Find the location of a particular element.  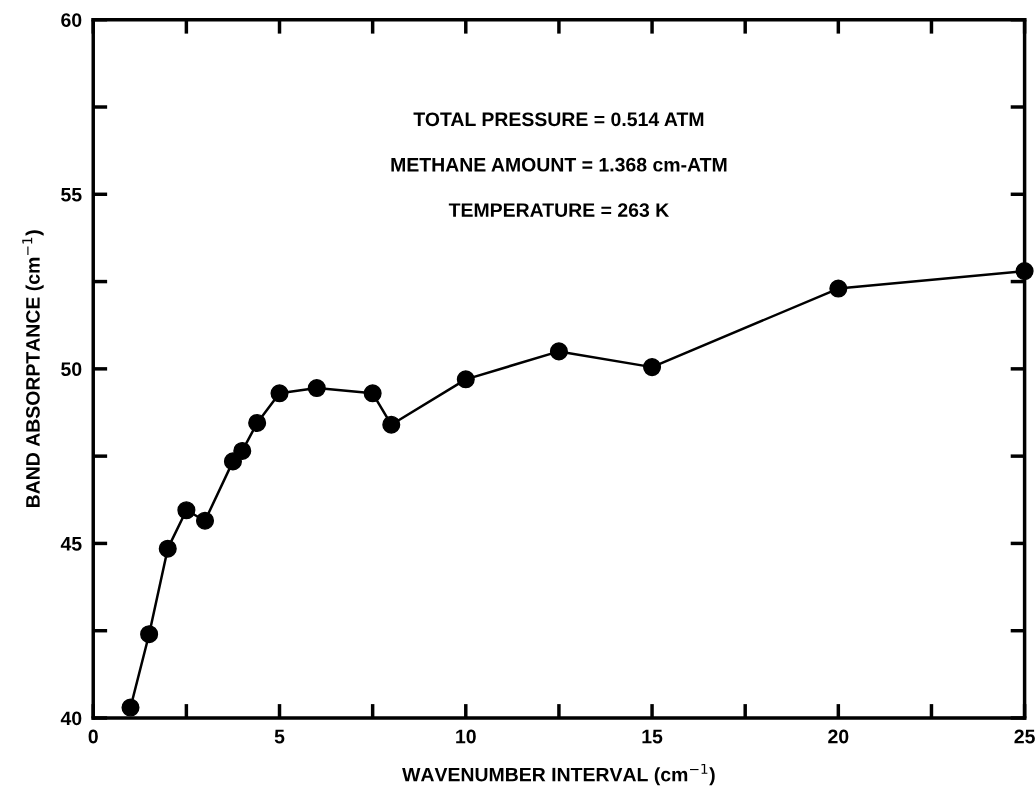

x-axis-title: WAVENUMBER INTERVAL (cm$^{−1}$) is located at coordinates (558, 774).